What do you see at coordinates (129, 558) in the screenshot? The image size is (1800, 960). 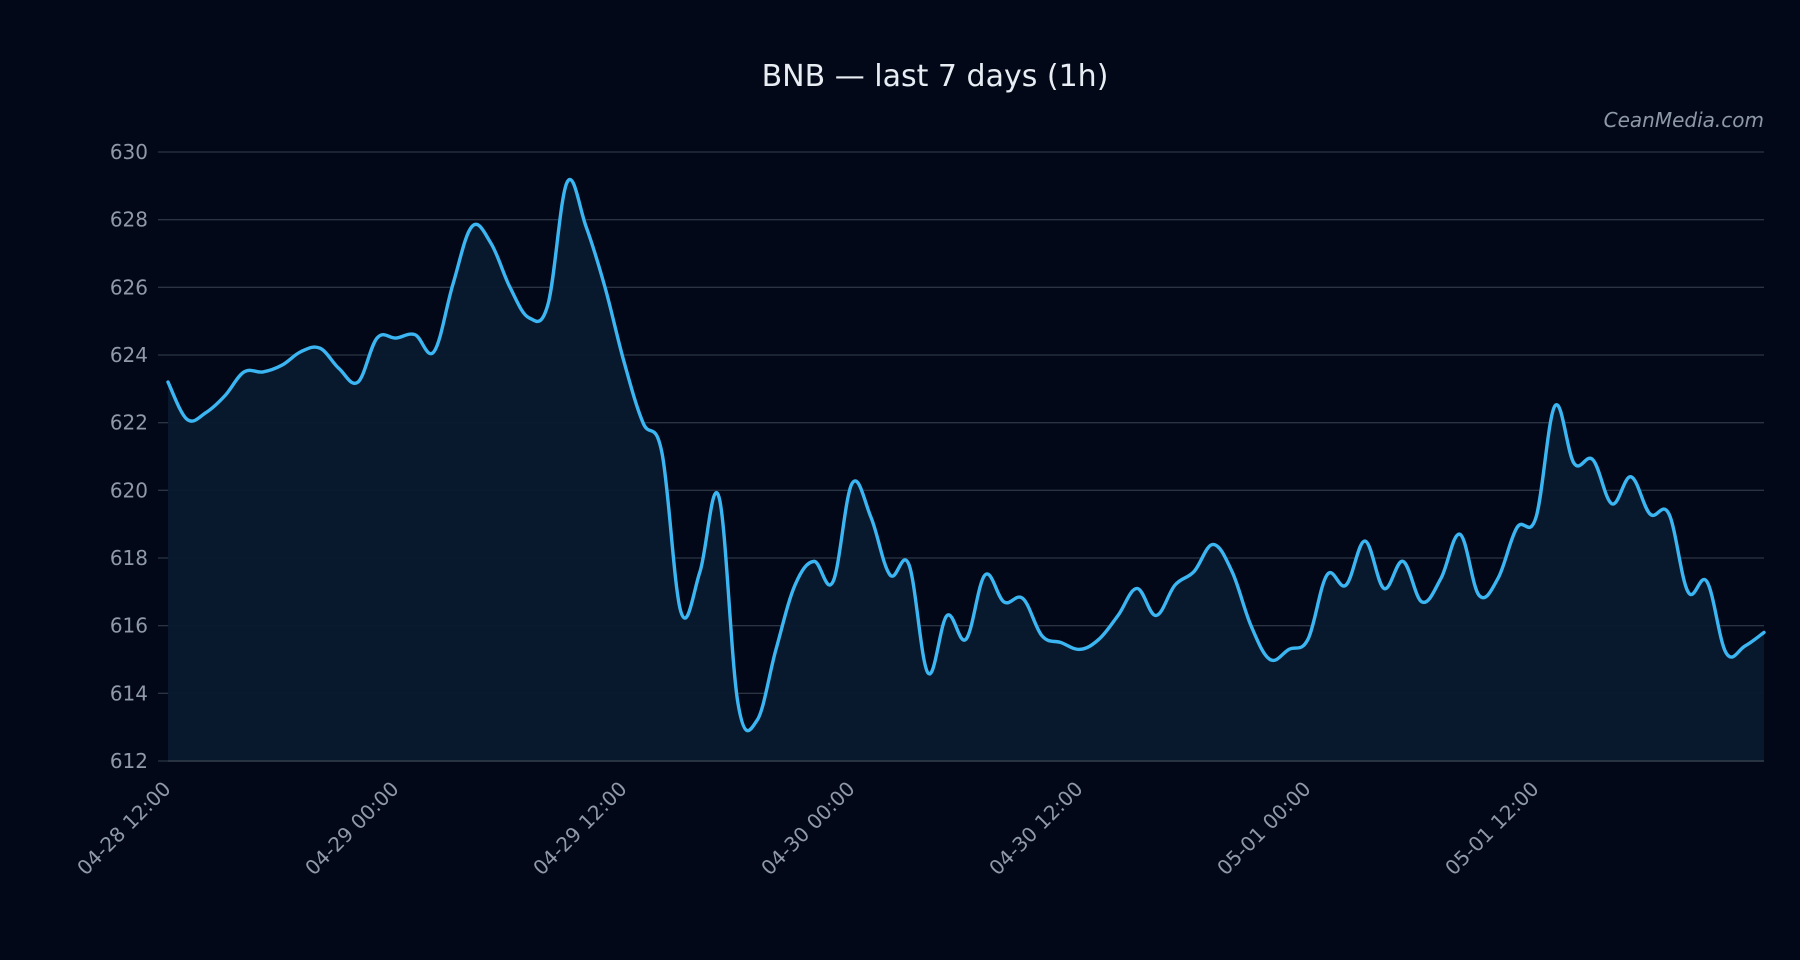 I see `y-tick-label: 618` at bounding box center [129, 558].